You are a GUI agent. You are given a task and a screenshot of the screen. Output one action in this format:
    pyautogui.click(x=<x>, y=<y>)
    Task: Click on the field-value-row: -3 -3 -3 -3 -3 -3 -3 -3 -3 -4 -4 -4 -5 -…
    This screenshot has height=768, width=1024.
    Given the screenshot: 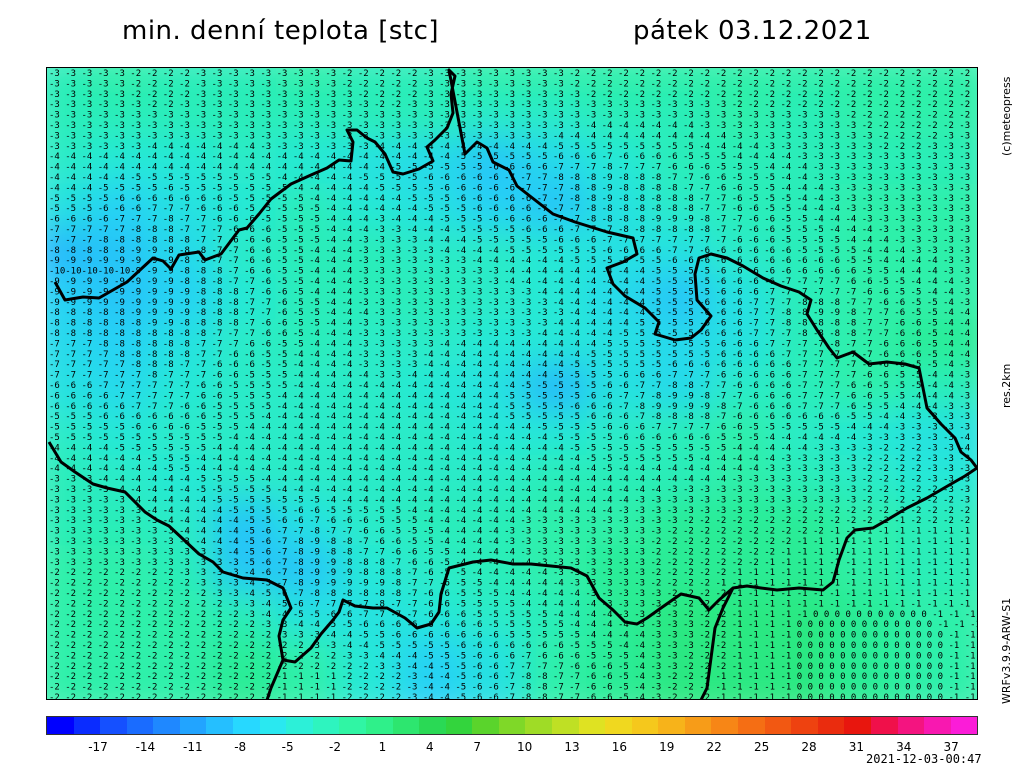 What is the action you would take?
    pyautogui.click(x=513, y=542)
    